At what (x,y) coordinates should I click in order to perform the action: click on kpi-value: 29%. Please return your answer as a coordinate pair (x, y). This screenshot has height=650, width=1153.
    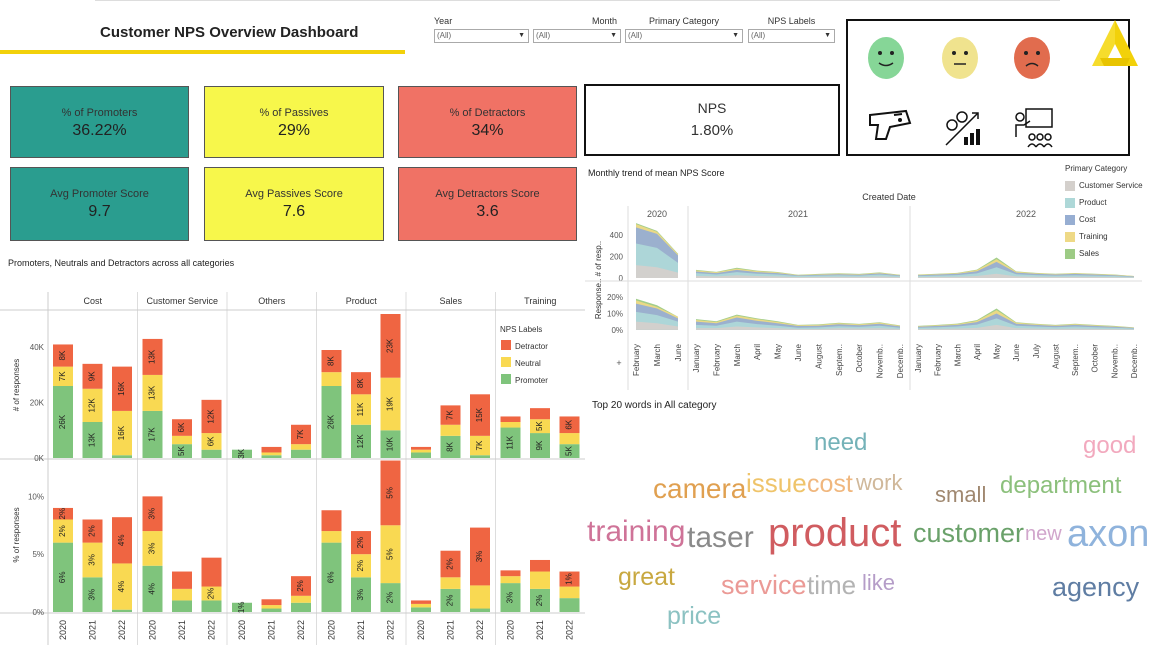
    Looking at the image, I should click on (294, 130).